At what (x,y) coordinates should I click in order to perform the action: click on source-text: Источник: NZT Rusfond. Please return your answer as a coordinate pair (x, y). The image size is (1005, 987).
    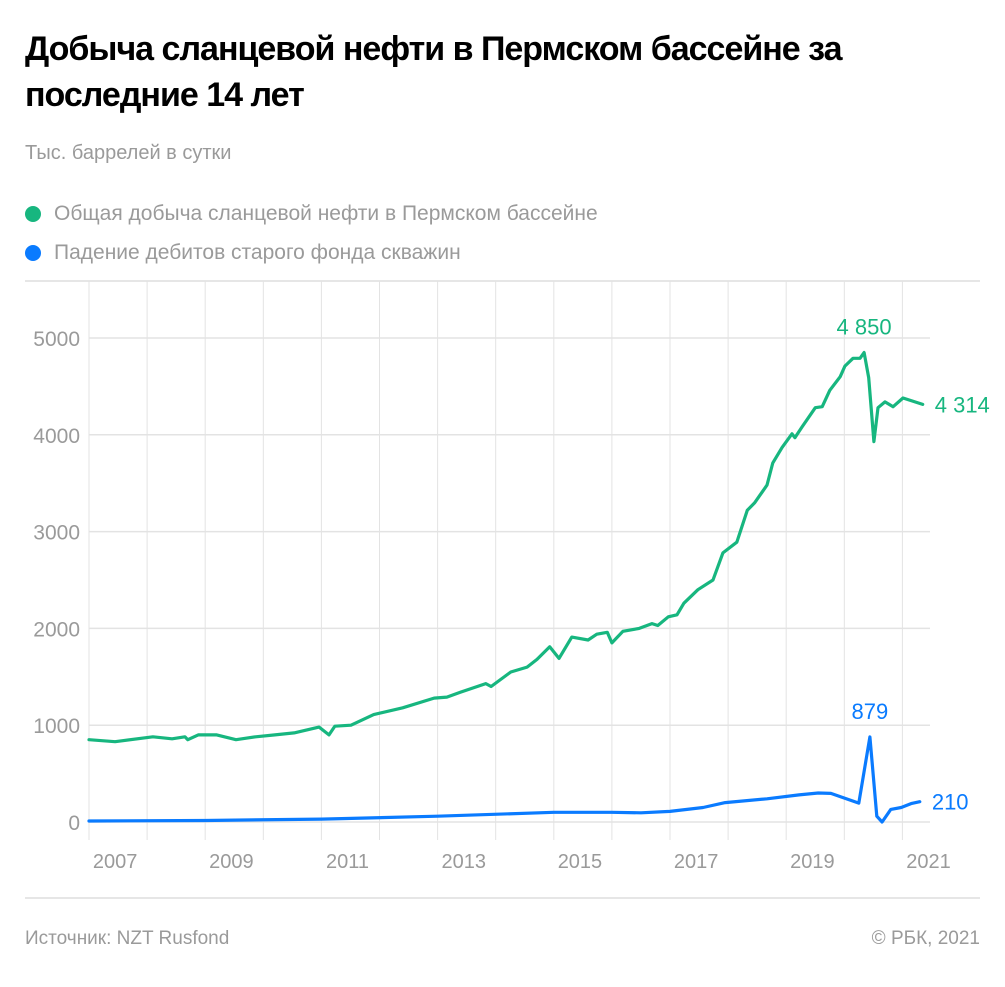
    Looking at the image, I should click on (127, 938).